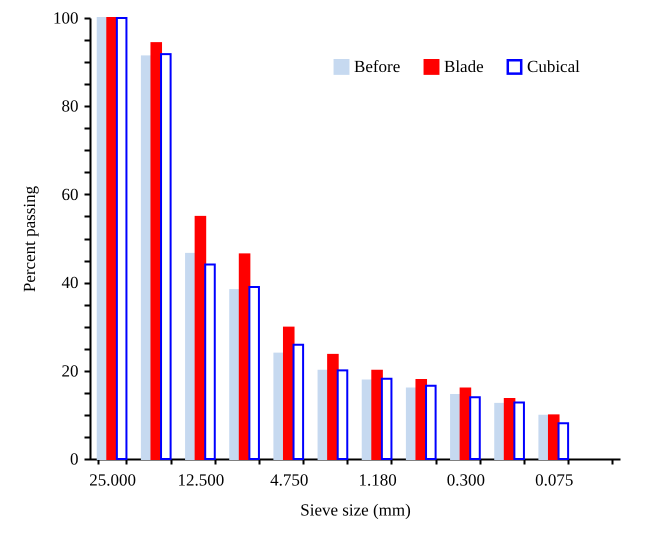 The width and height of the screenshot is (649, 533). Describe the element at coordinates (377, 66) in the screenshot. I see `legend-label: Before` at that location.